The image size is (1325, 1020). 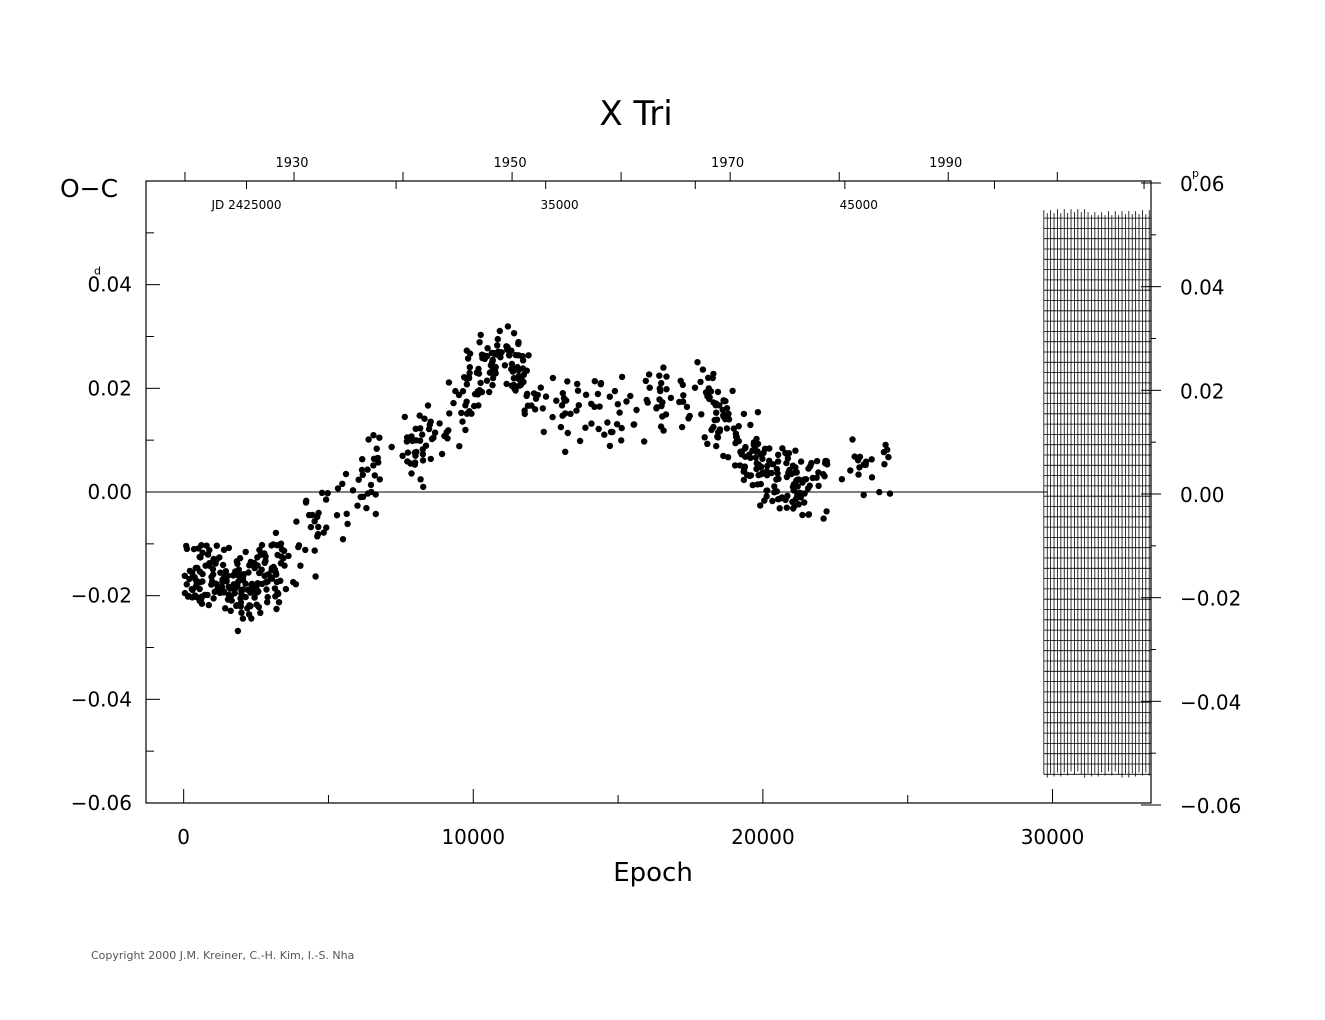 What do you see at coordinates (1202, 184) in the screenshot?
I see `y-tick-label-right: 0.06` at bounding box center [1202, 184].